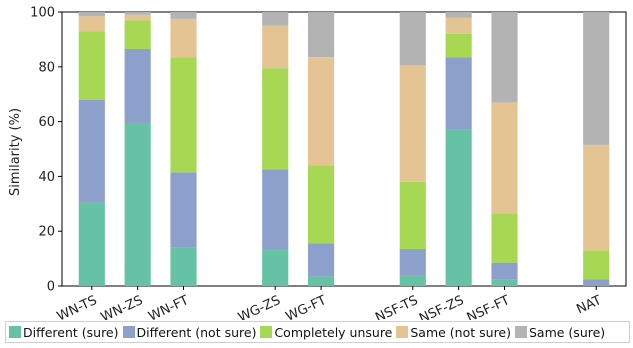 The image size is (633, 348). Describe the element at coordinates (460, 332) in the screenshot. I see `legend-label: Same (not sure)` at that location.